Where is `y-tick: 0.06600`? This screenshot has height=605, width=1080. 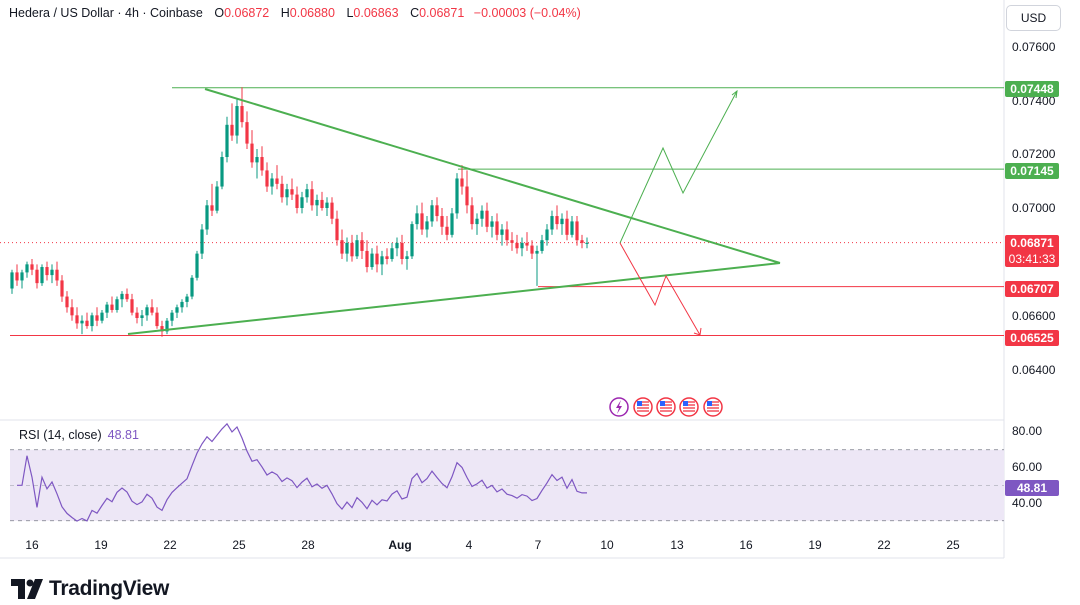 y-tick: 0.06600 is located at coordinates (1034, 316).